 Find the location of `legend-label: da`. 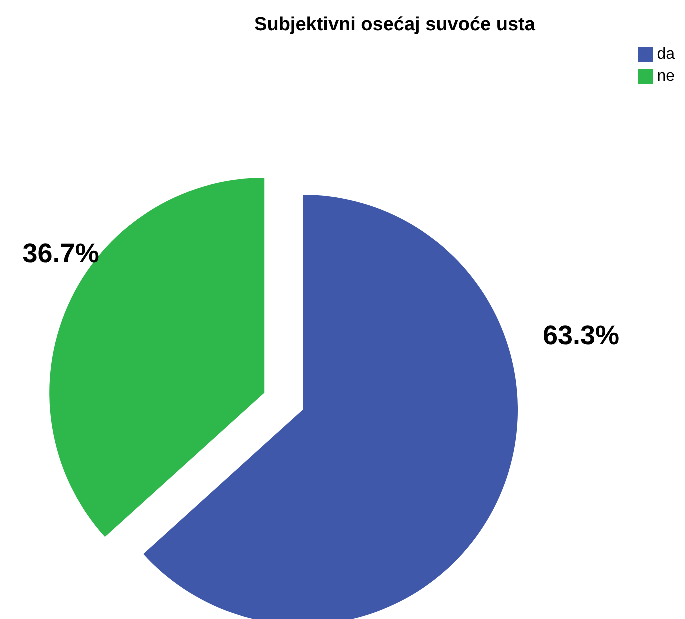

legend-label: da is located at coordinates (666, 54).